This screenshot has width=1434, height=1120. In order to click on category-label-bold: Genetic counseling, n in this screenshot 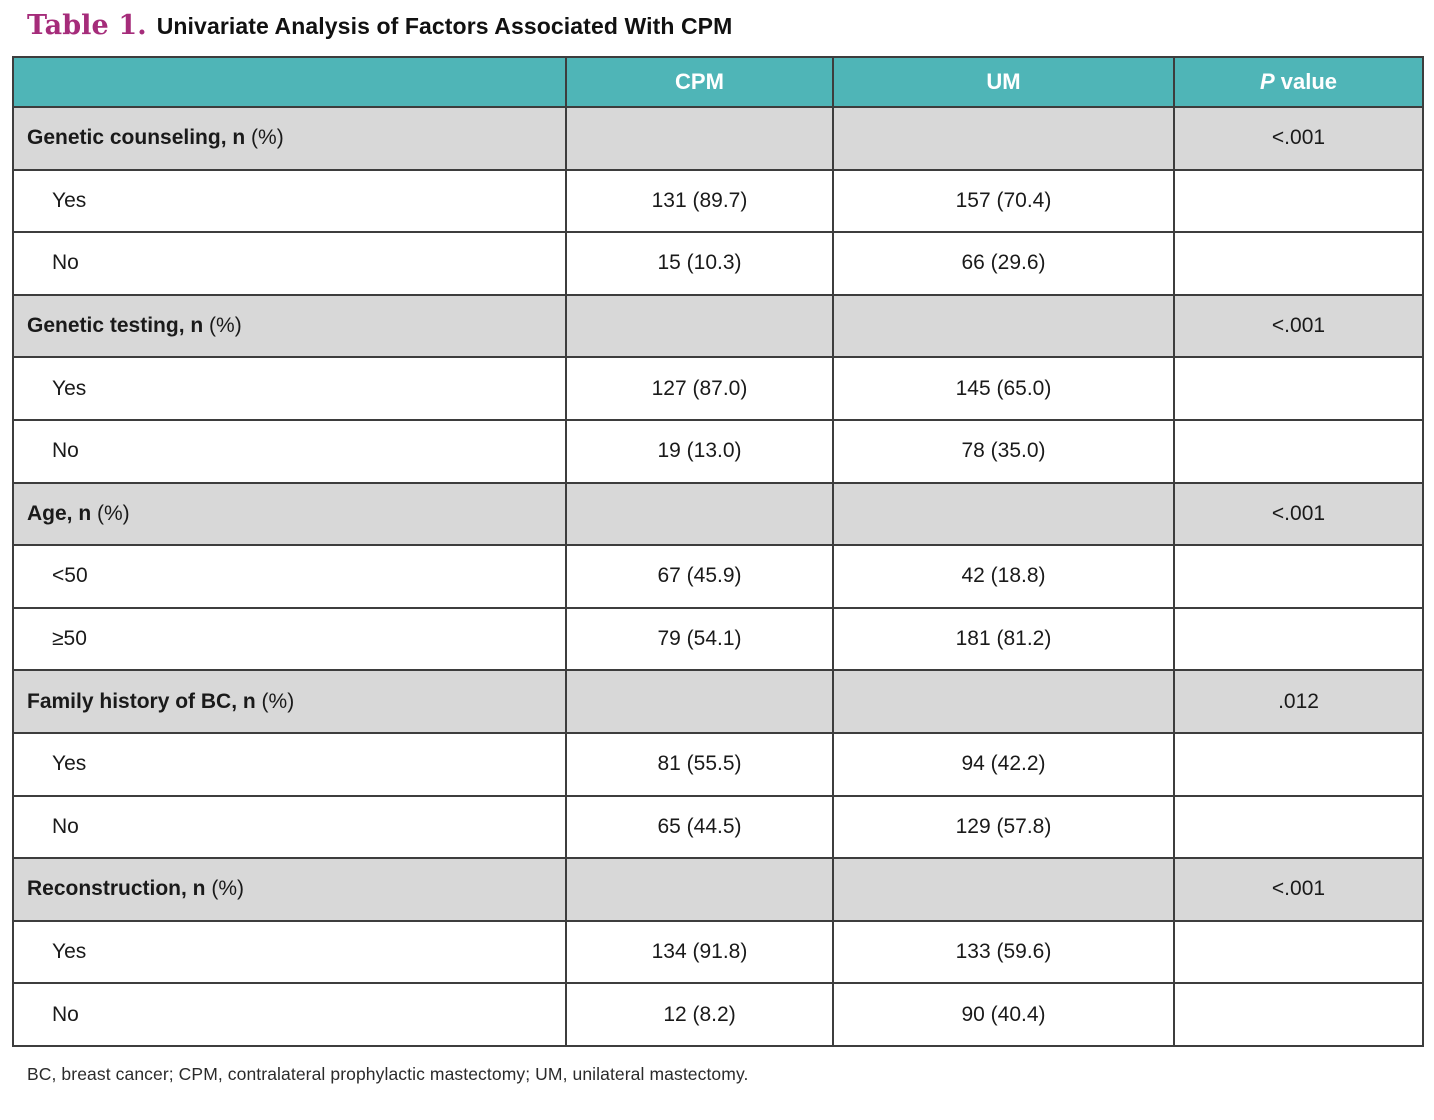, I will do `click(136, 138)`.